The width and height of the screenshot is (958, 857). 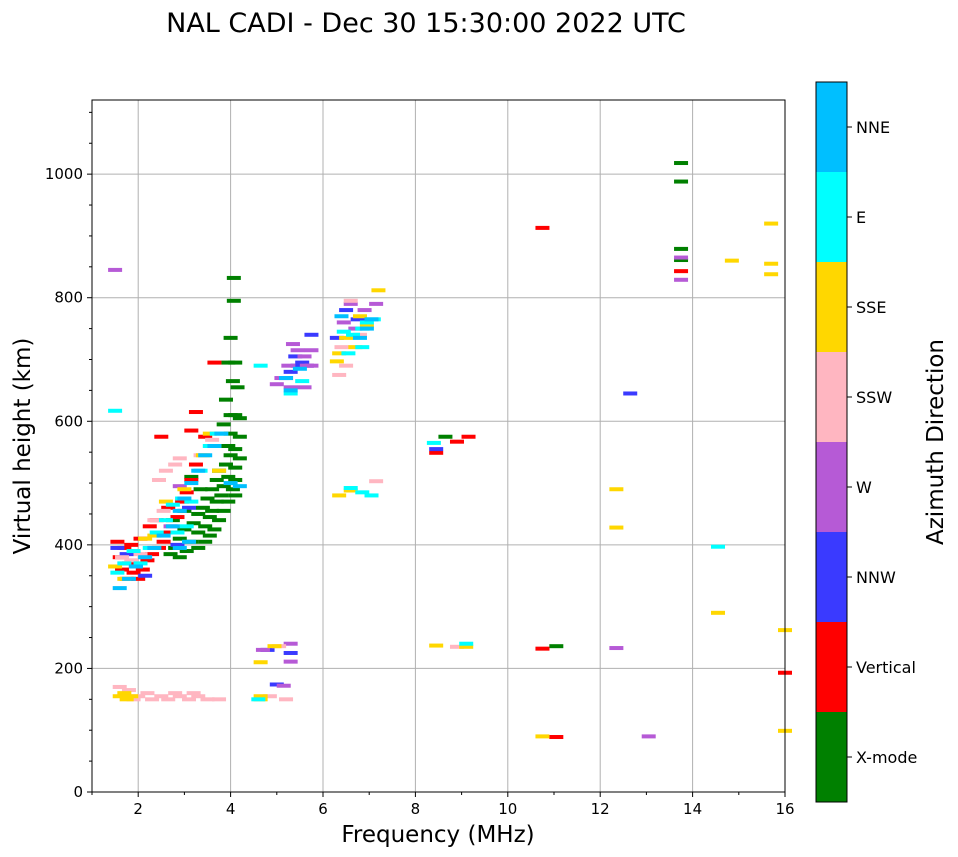 What do you see at coordinates (864, 487) in the screenshot?
I see `colorbar-tick-label: W` at bounding box center [864, 487].